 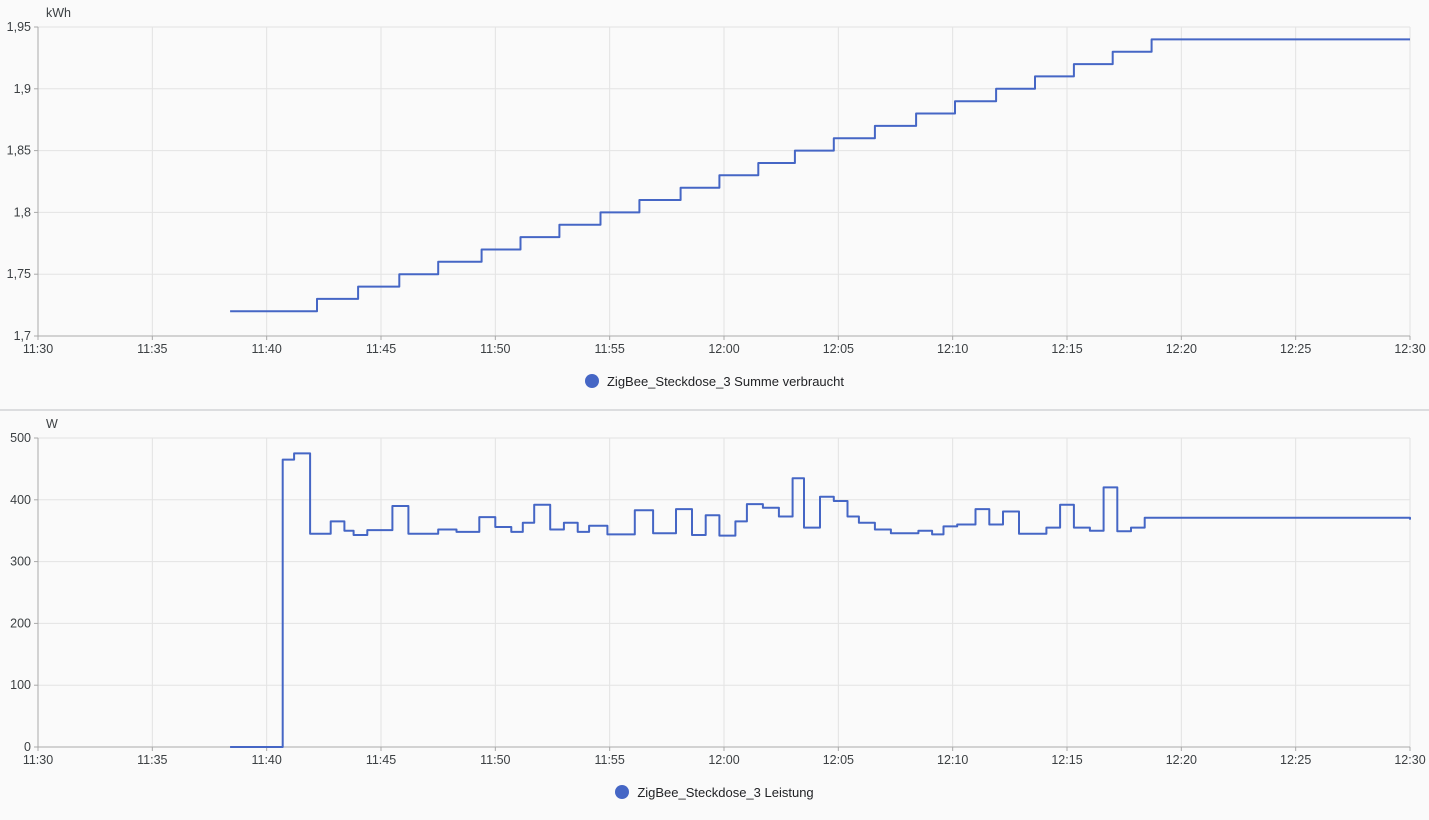 What do you see at coordinates (27, 747) in the screenshot?
I see `svg-text: 0` at bounding box center [27, 747].